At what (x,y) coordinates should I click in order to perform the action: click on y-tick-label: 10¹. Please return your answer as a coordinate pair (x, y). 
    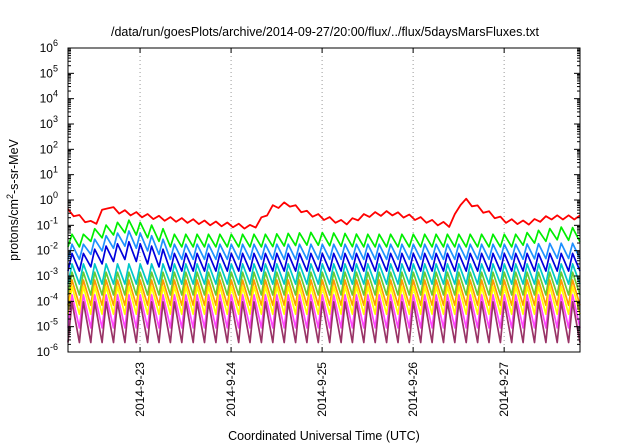
    Looking at the image, I should click on (49, 173).